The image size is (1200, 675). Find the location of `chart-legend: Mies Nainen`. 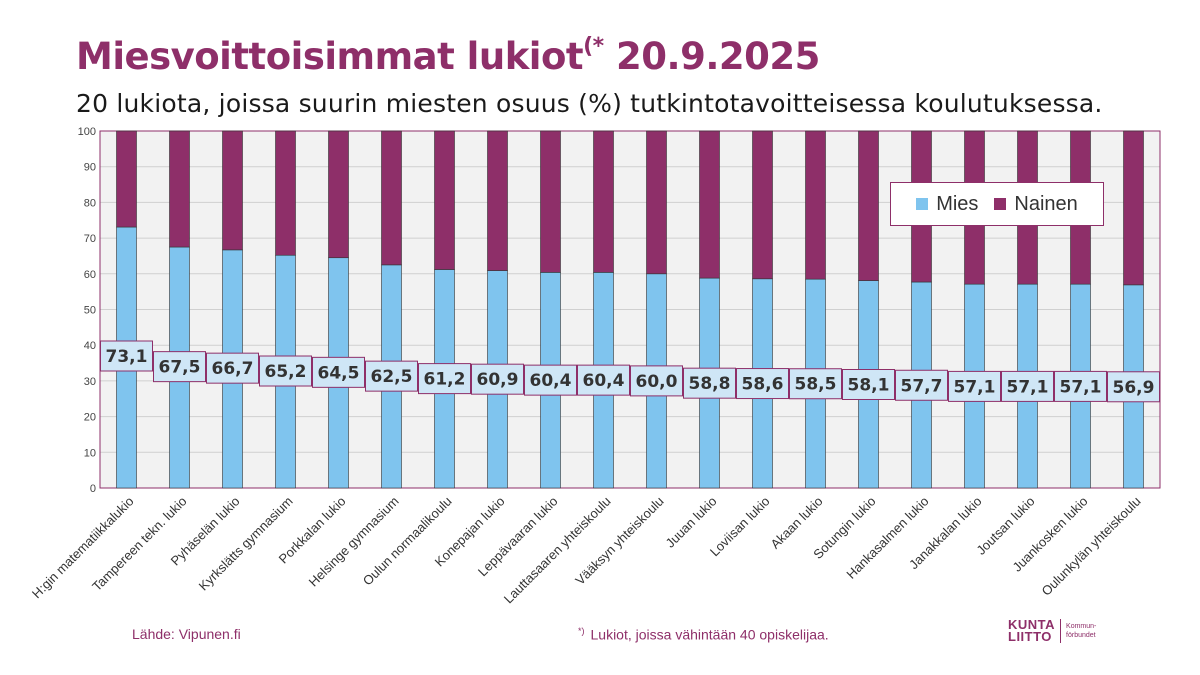

chart-legend: Mies Nainen is located at coordinates (997, 204).